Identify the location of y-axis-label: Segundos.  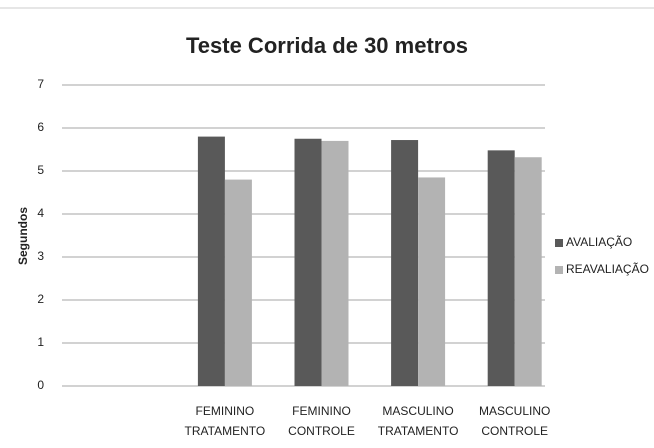
(23, 236).